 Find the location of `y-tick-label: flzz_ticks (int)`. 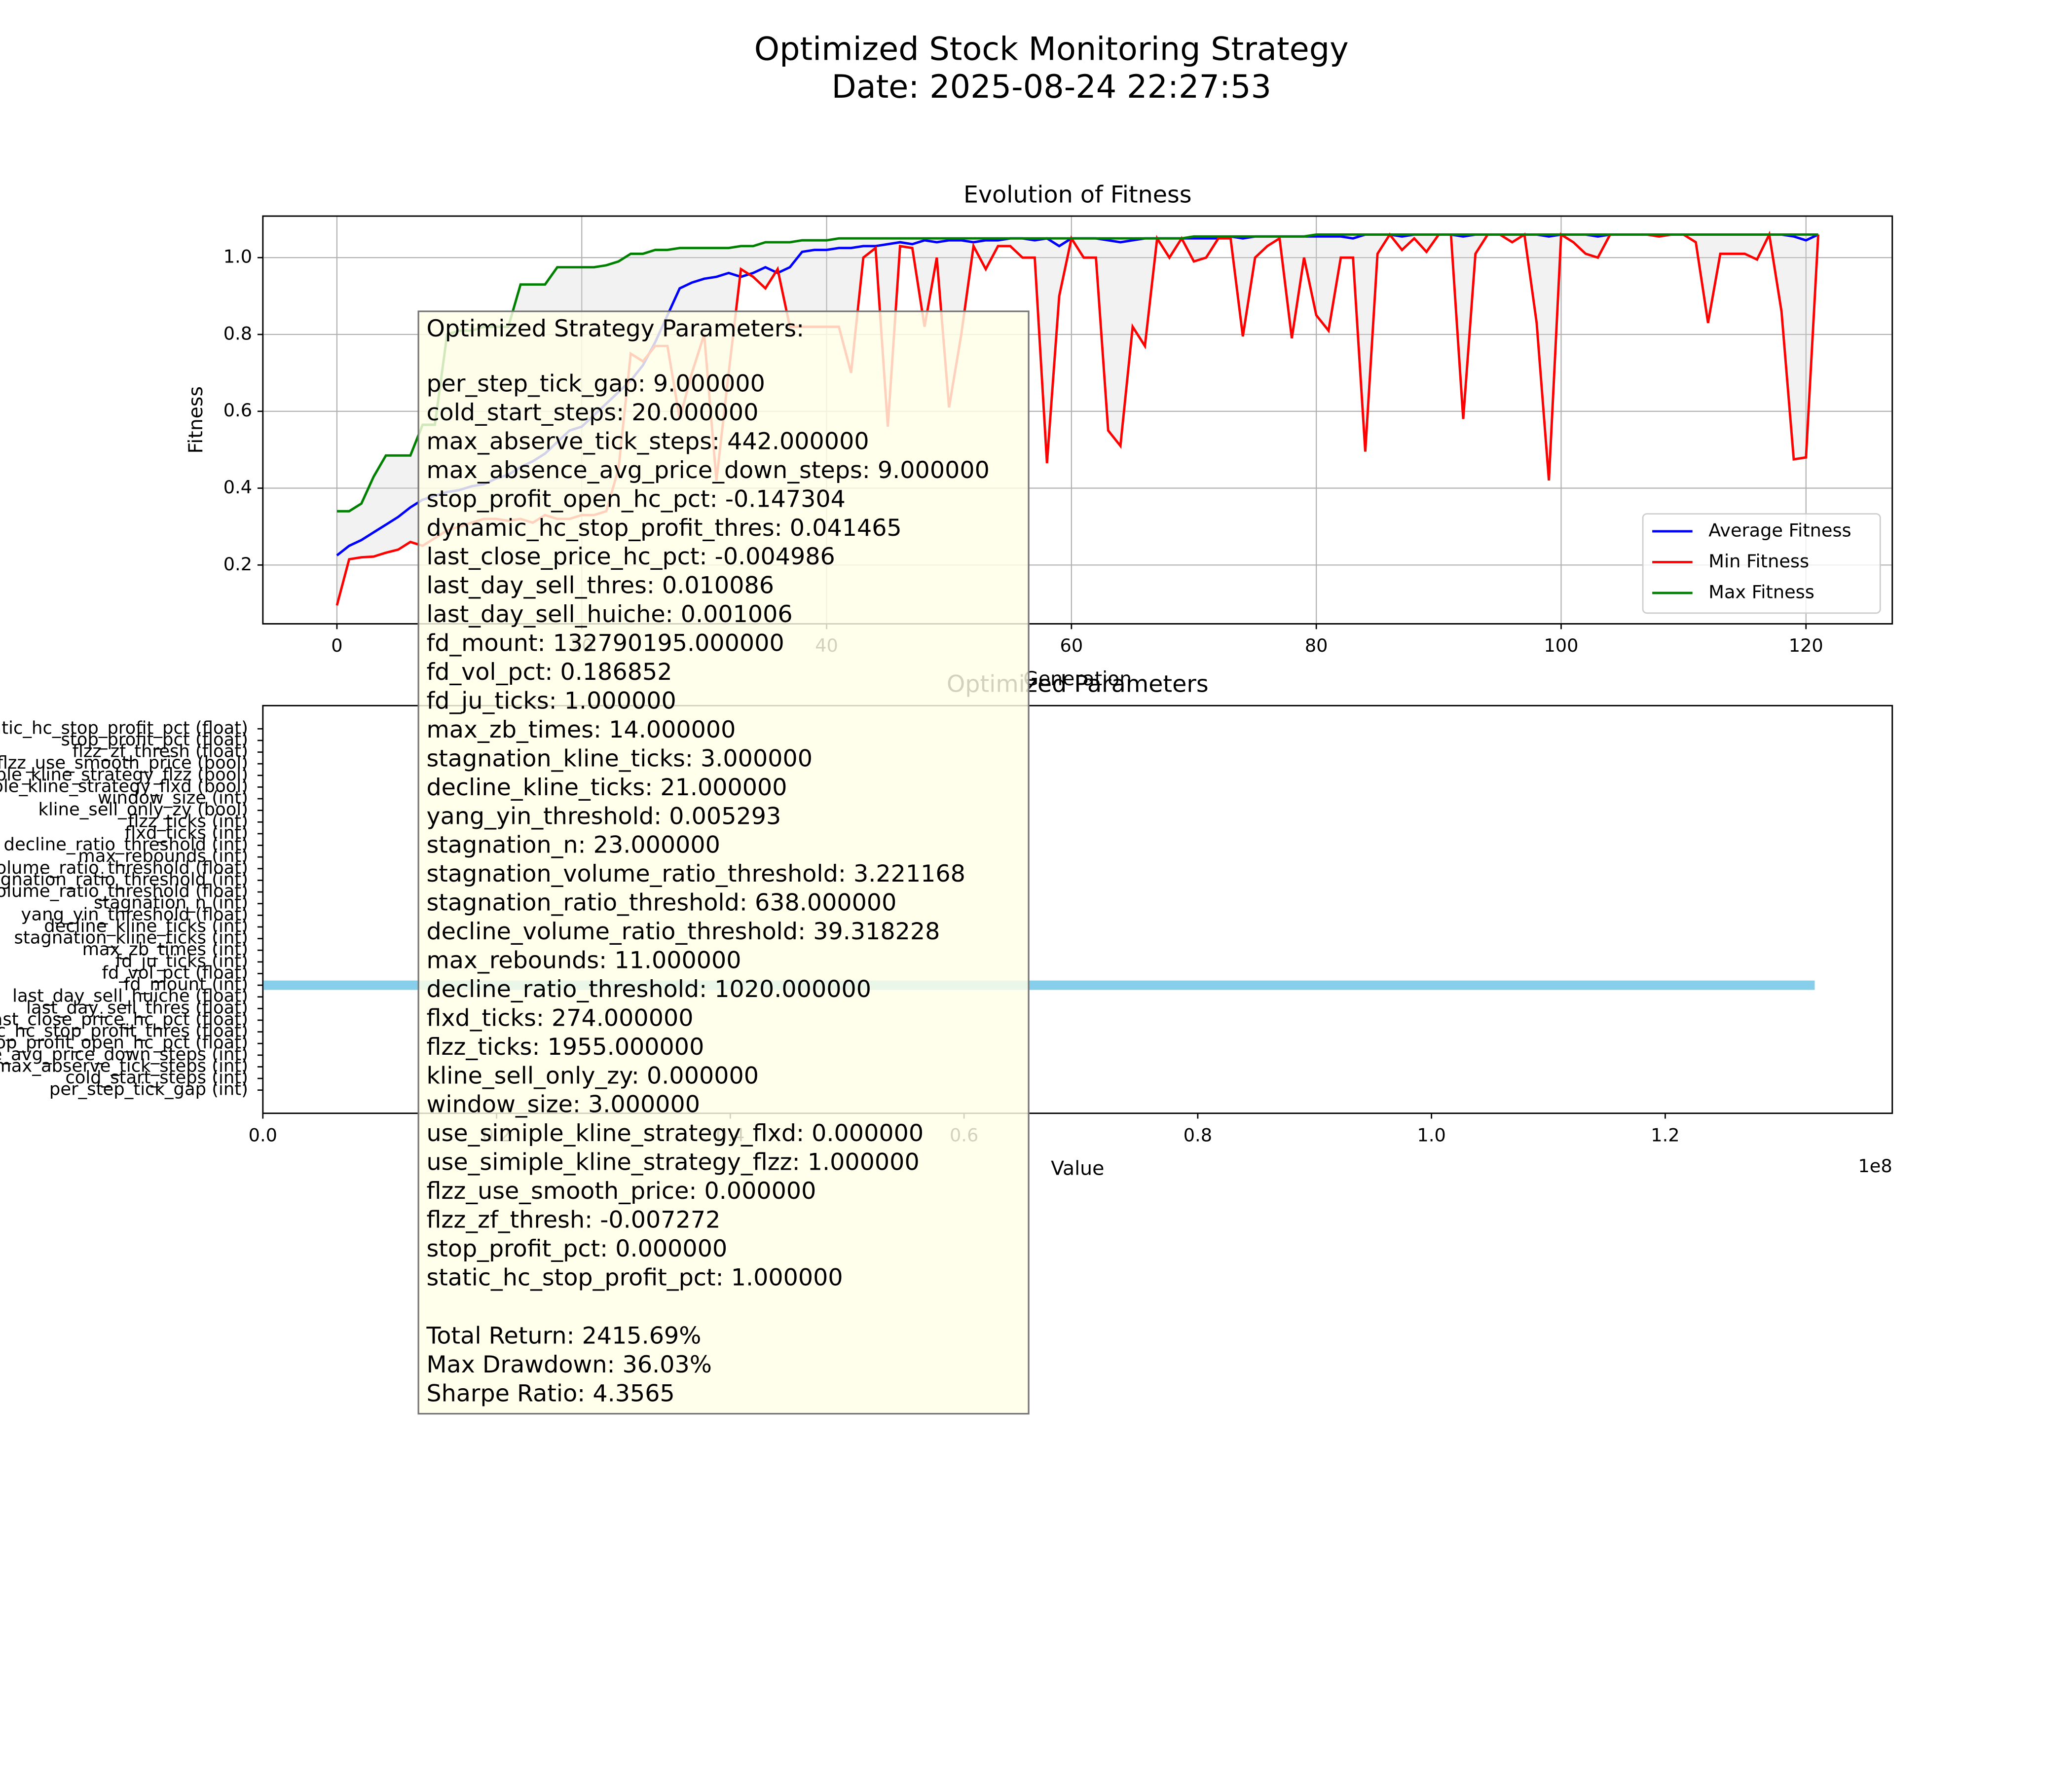

y-tick-label: flzz_ticks (int) is located at coordinates (188, 821).